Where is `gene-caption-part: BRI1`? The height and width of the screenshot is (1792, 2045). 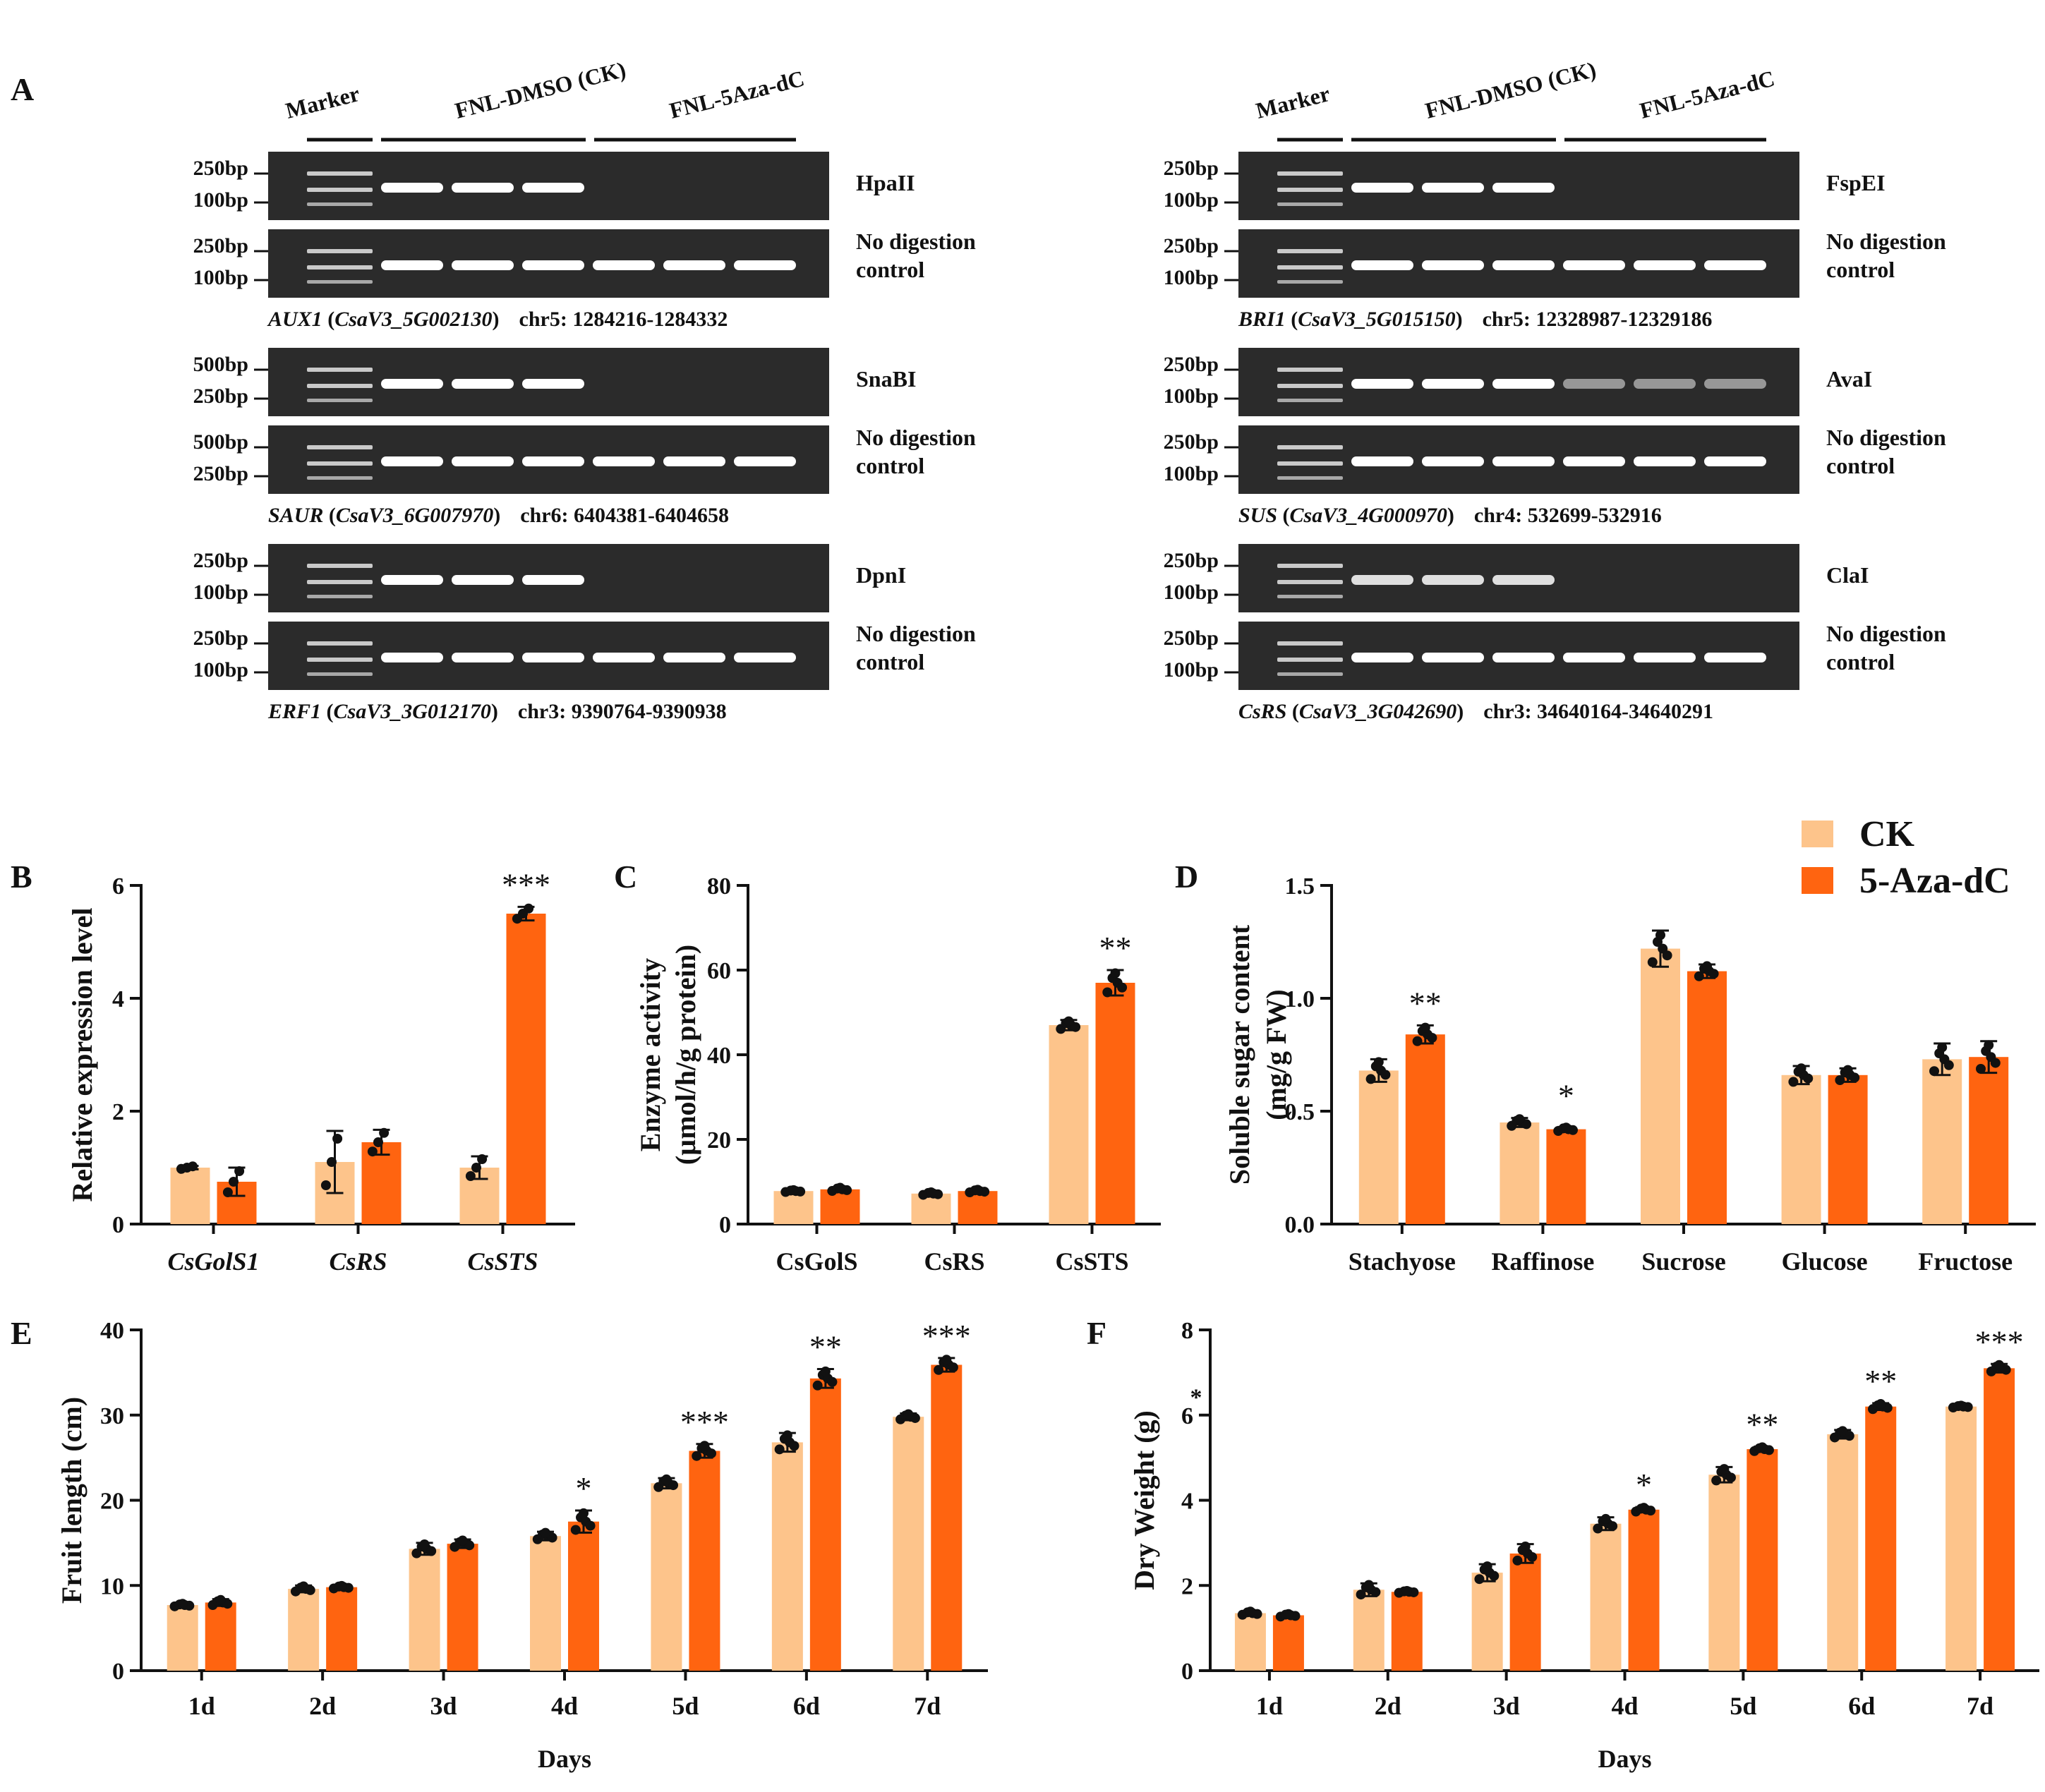 gene-caption-part: BRI1 is located at coordinates (1262, 319).